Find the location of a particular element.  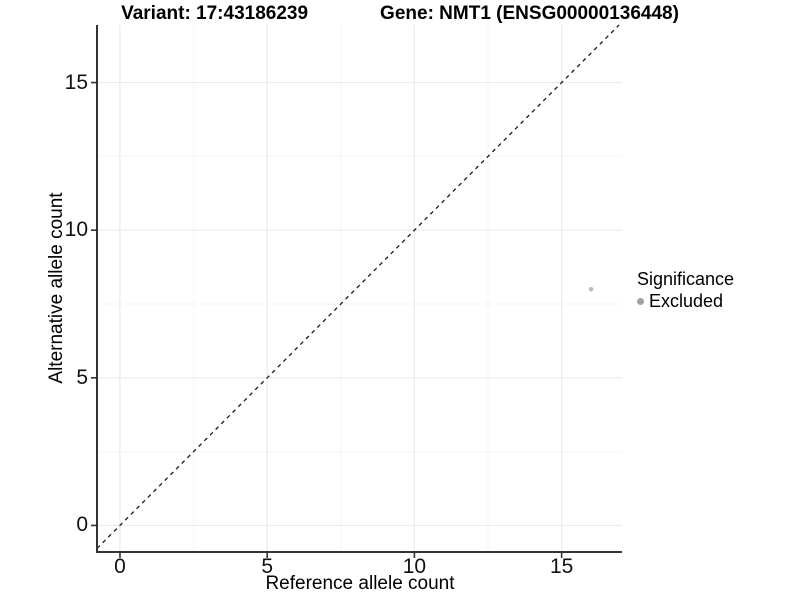

legend: Significance Excluded is located at coordinates (685, 290).